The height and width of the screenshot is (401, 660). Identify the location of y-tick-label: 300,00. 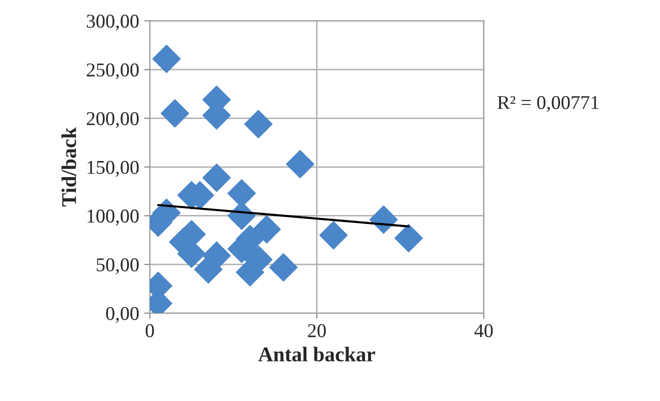
(112, 22).